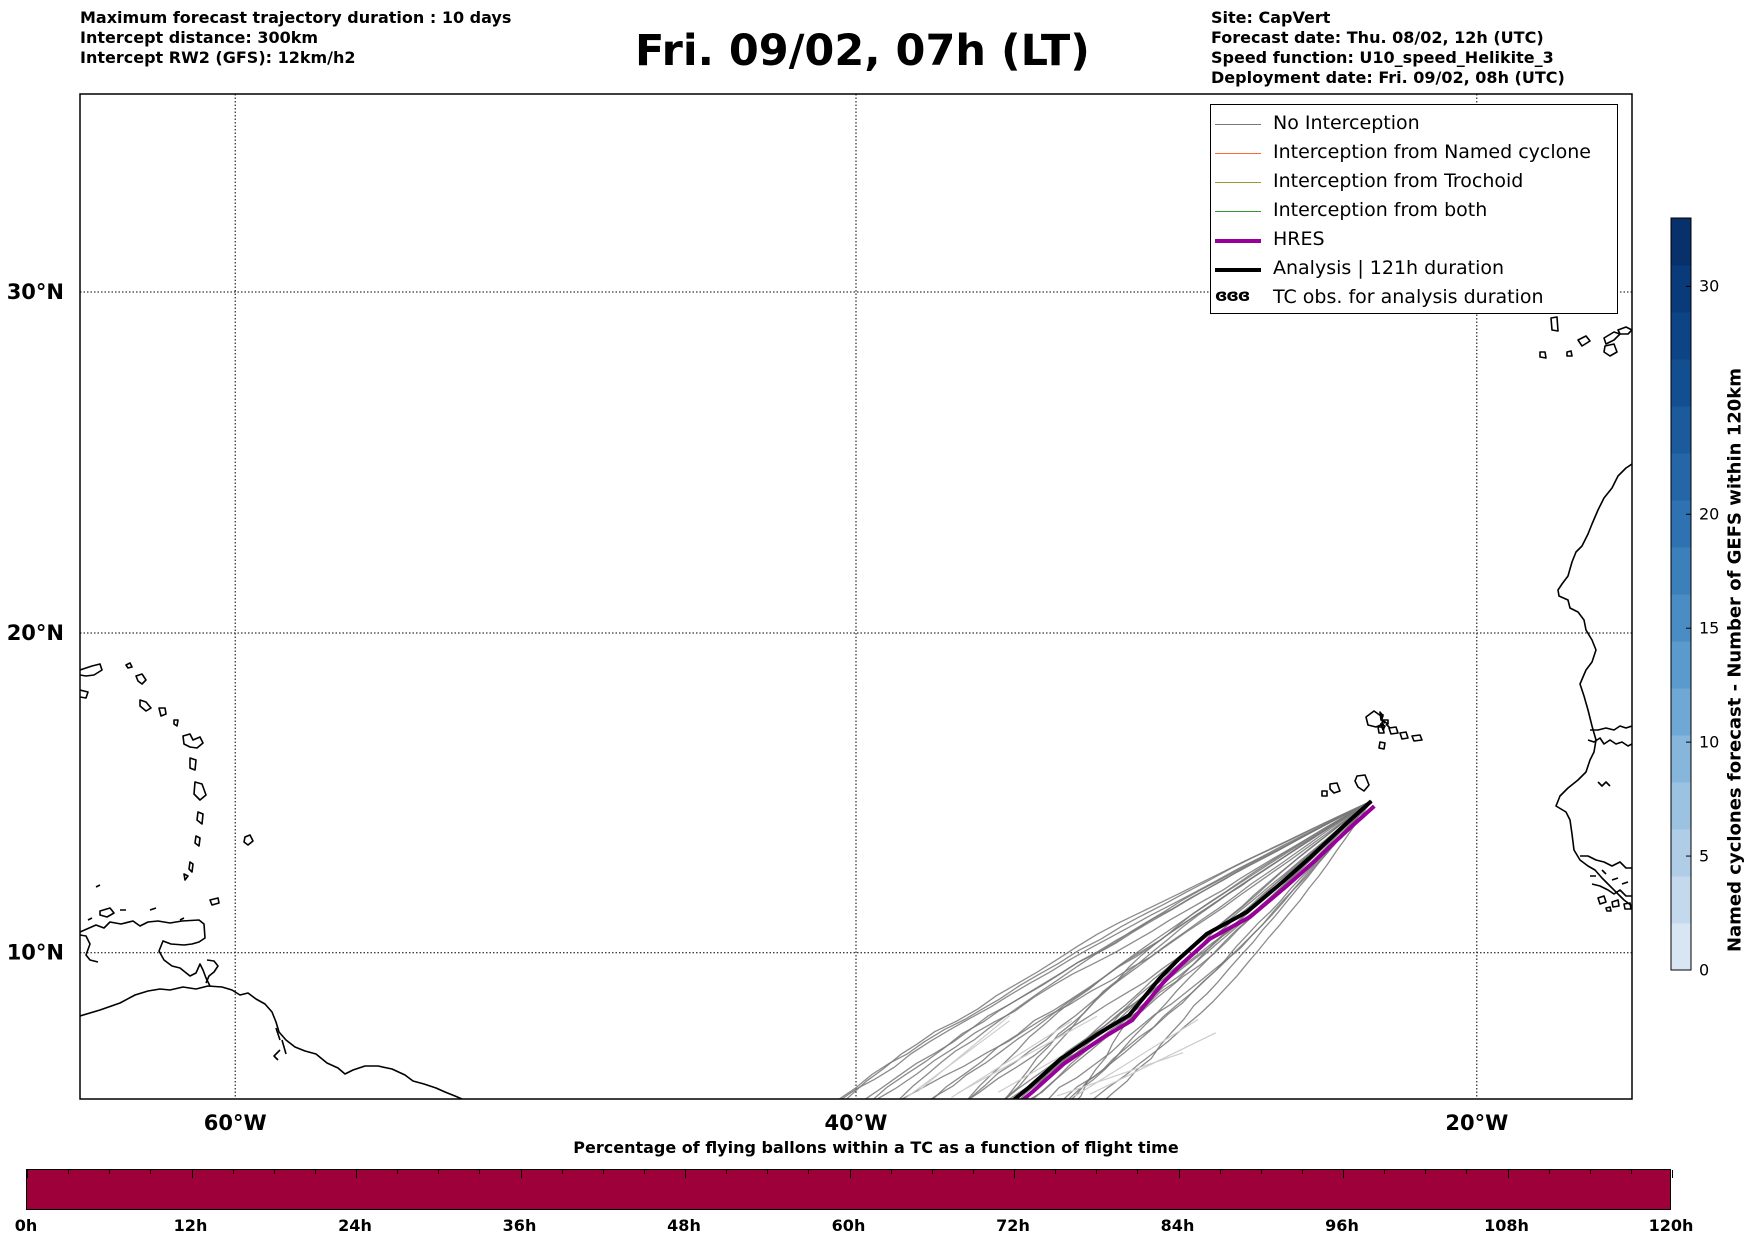 The height and width of the screenshot is (1241, 1752). What do you see at coordinates (1342, 1225) in the screenshot?
I see `timebar-label: 96h` at bounding box center [1342, 1225].